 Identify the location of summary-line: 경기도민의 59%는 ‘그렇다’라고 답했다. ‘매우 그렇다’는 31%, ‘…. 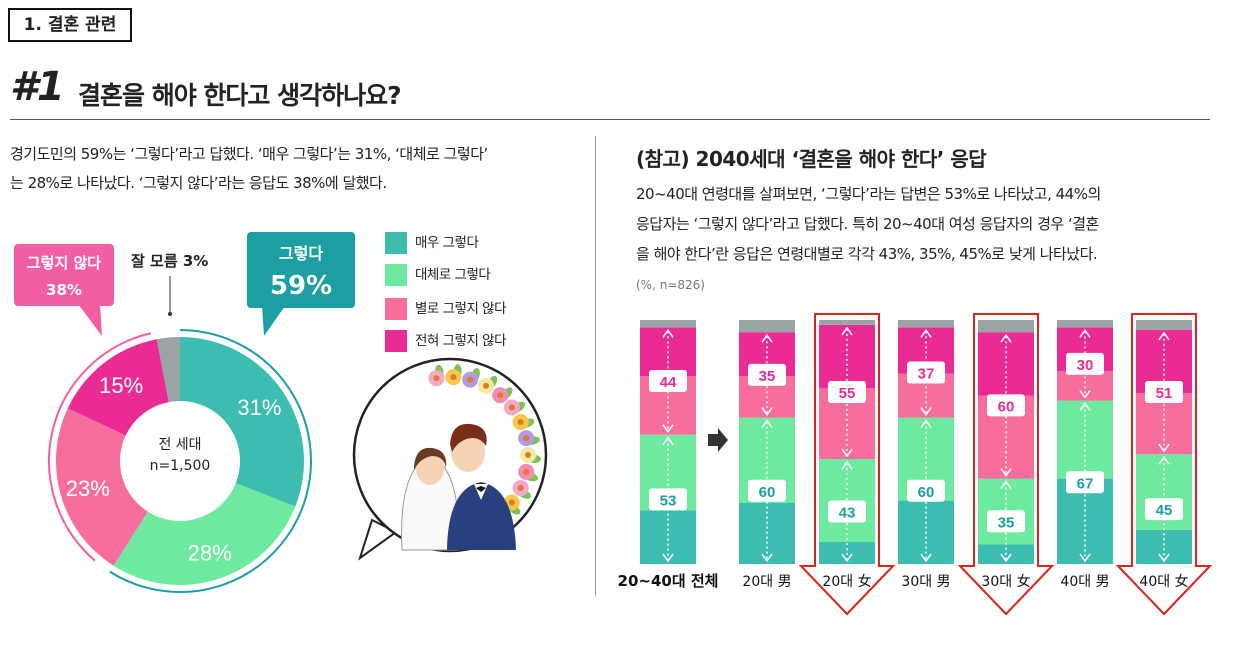
(249, 154).